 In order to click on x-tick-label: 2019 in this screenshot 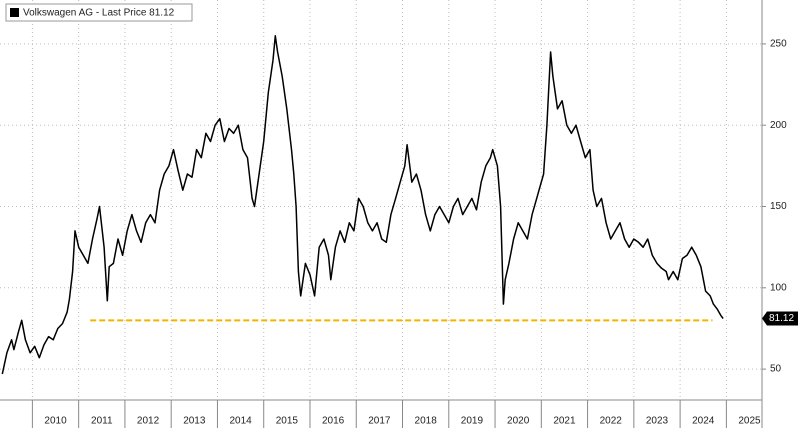, I will do `click(472, 421)`.